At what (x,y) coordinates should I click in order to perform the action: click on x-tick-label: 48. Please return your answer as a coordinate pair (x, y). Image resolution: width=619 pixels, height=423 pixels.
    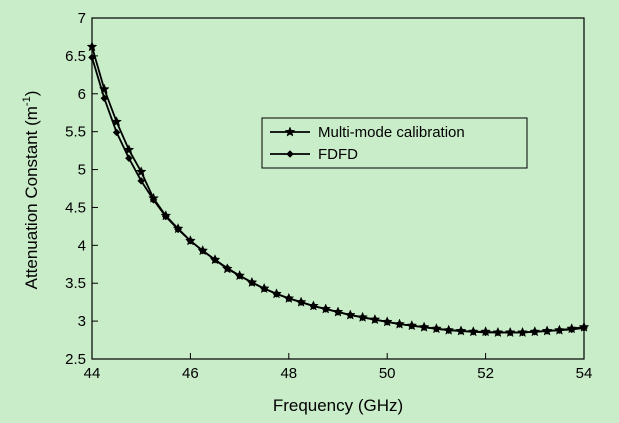
    Looking at the image, I should click on (288, 373).